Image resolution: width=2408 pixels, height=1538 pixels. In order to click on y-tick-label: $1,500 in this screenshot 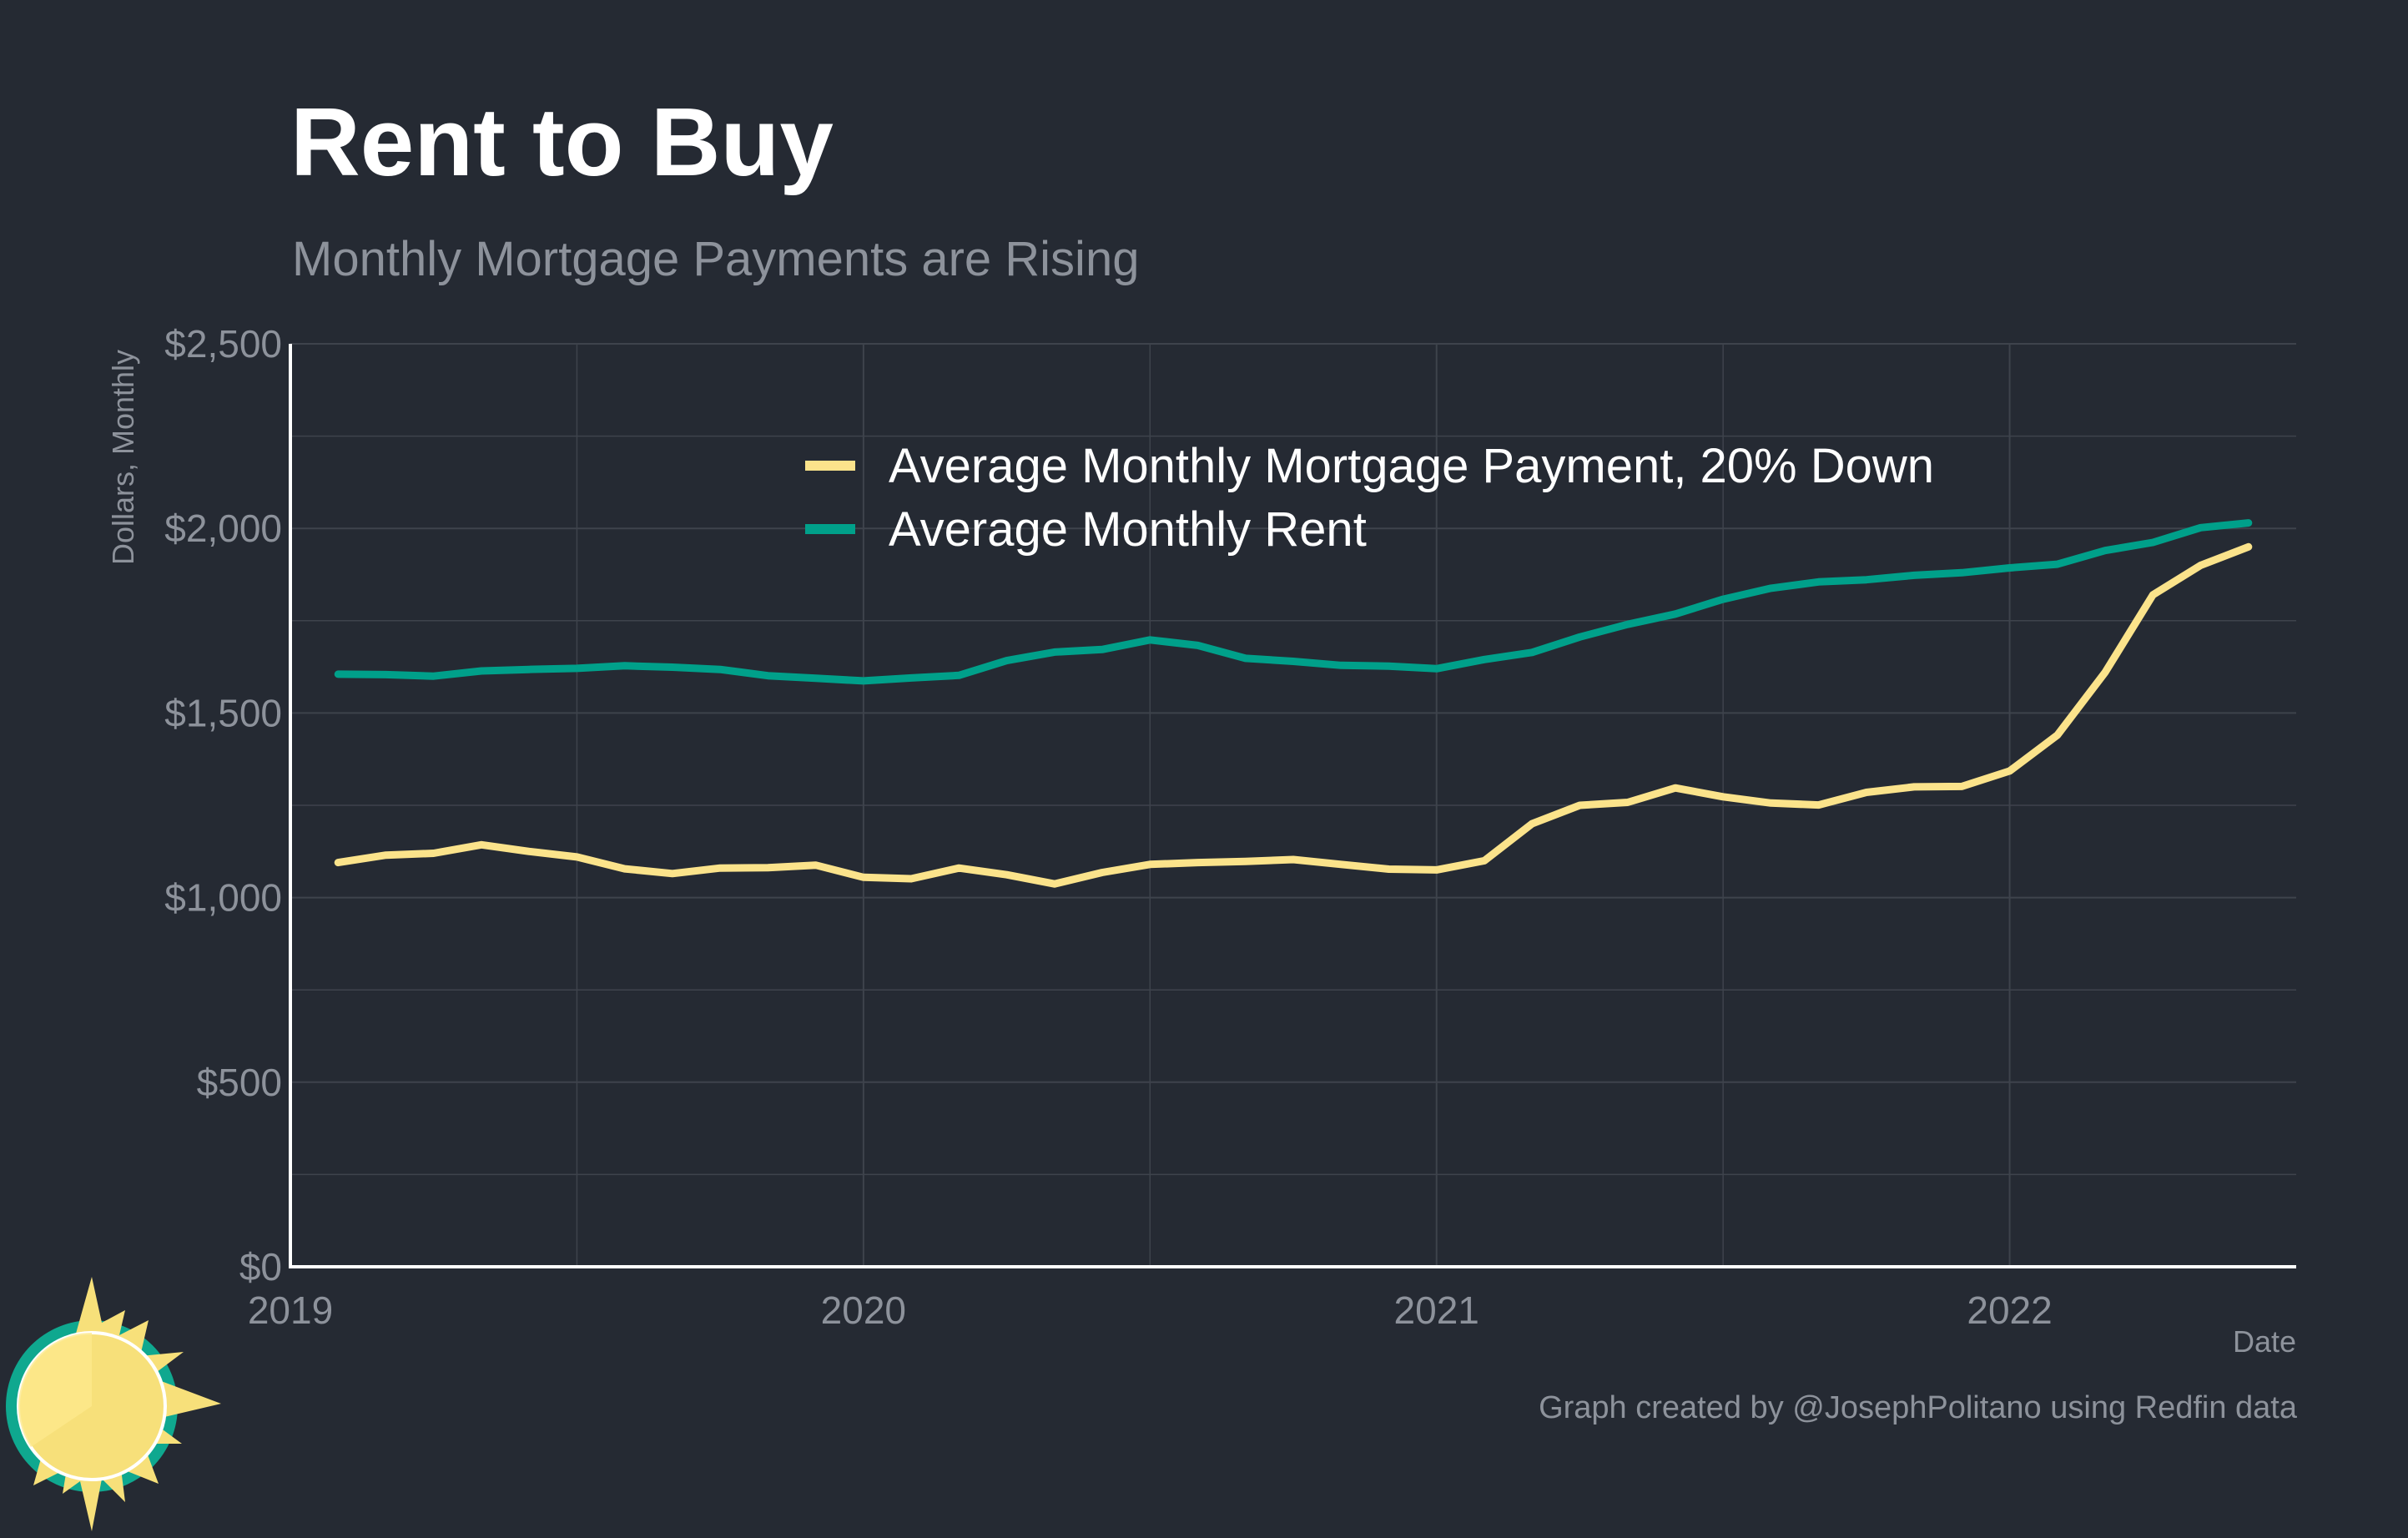, I will do `click(223, 712)`.